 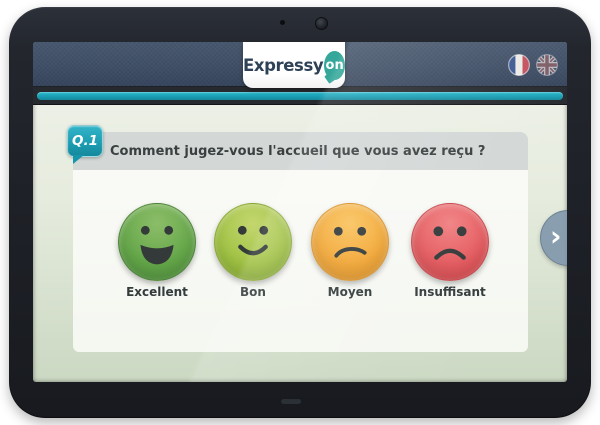 What do you see at coordinates (350, 242) in the screenshot?
I see `smiley-worried-icon` at bounding box center [350, 242].